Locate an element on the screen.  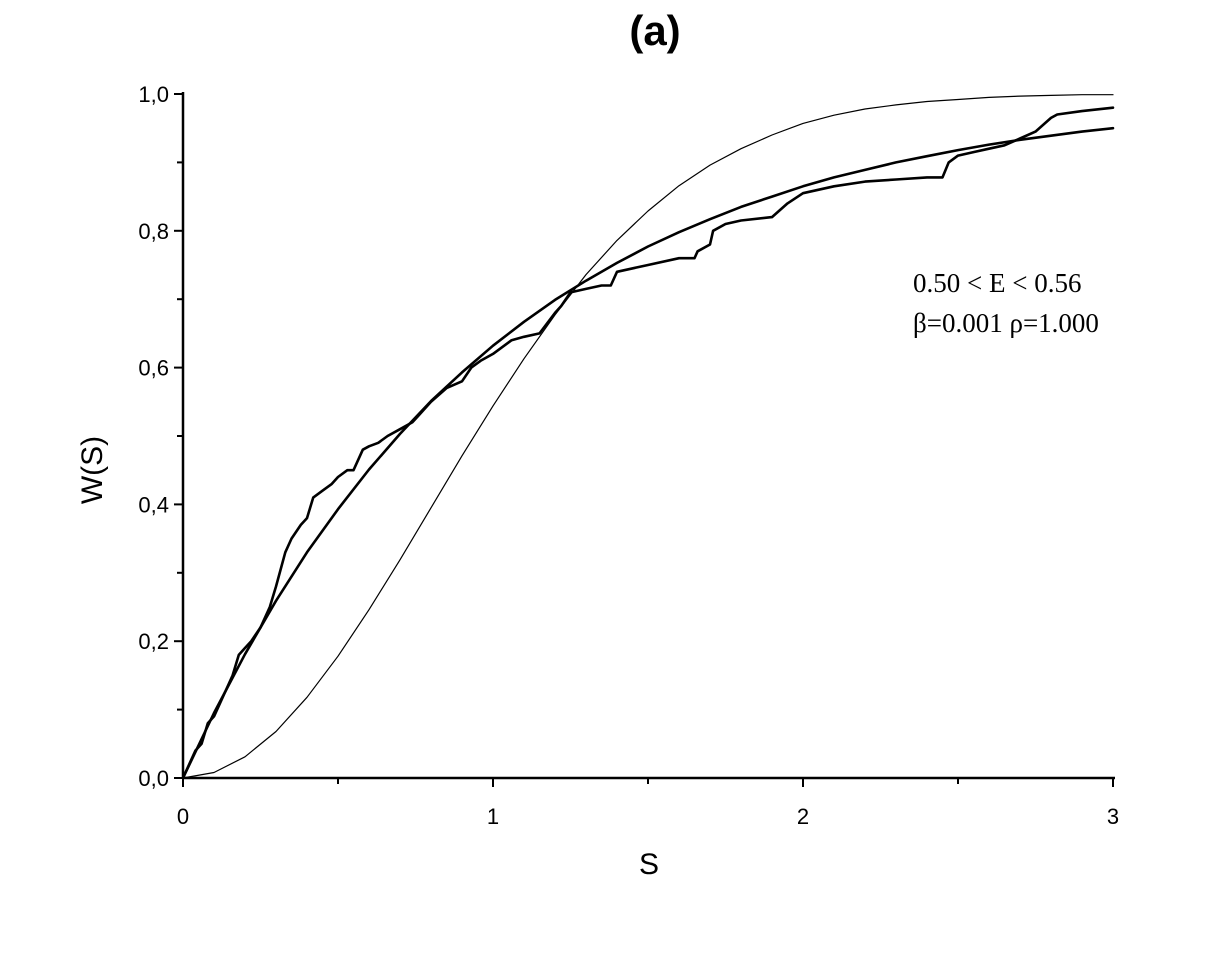
y-tick-label: 0,6 is located at coordinates (153, 368).